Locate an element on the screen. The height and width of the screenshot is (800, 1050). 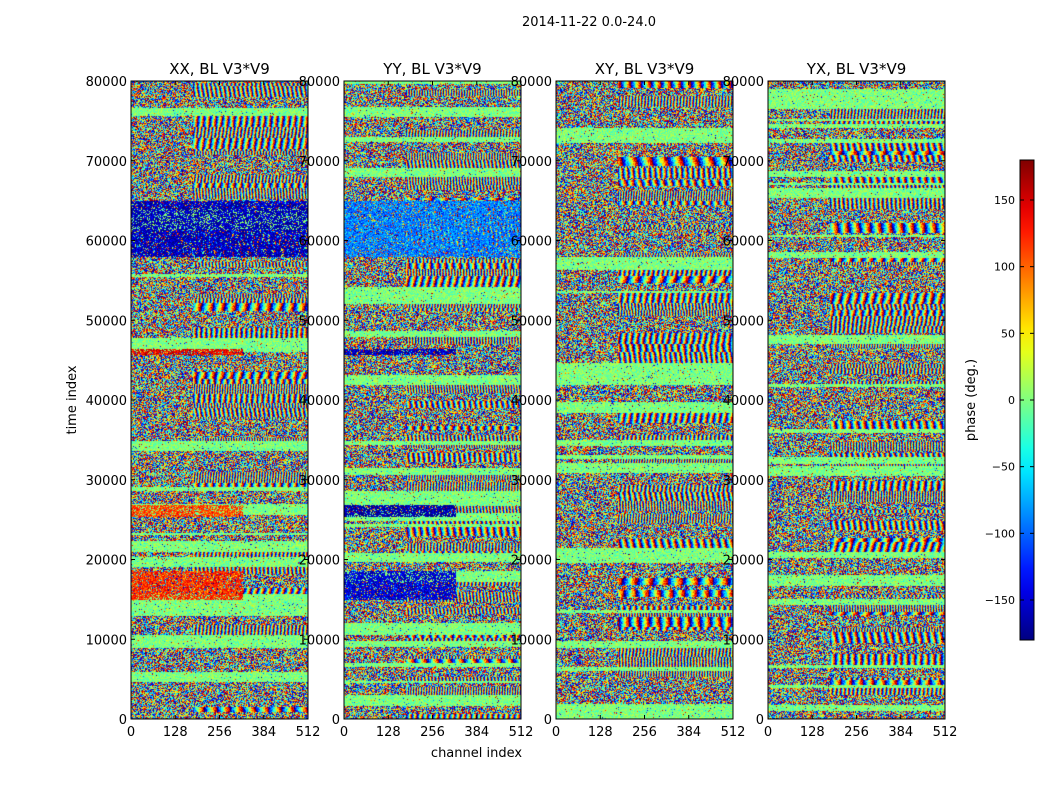
panel-title: YX, BL V3*V9 is located at coordinates (856, 69).